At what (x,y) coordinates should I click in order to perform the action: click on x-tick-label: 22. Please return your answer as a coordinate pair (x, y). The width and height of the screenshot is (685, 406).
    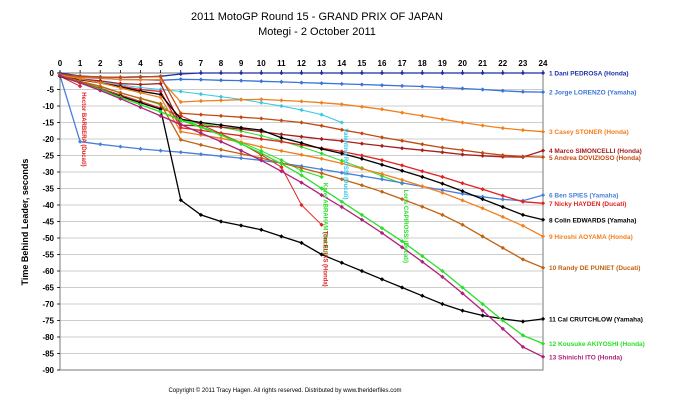
    Looking at the image, I should click on (502, 63).